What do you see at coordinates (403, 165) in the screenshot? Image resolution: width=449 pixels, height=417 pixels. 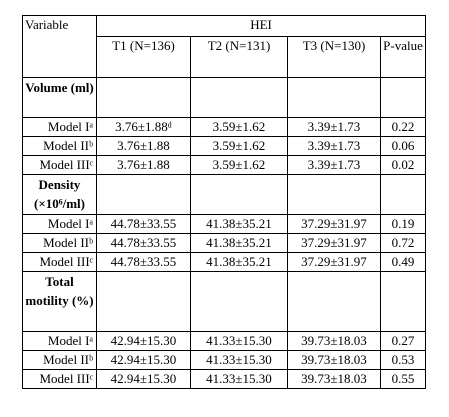 I see `value-cell: 0.02` at bounding box center [403, 165].